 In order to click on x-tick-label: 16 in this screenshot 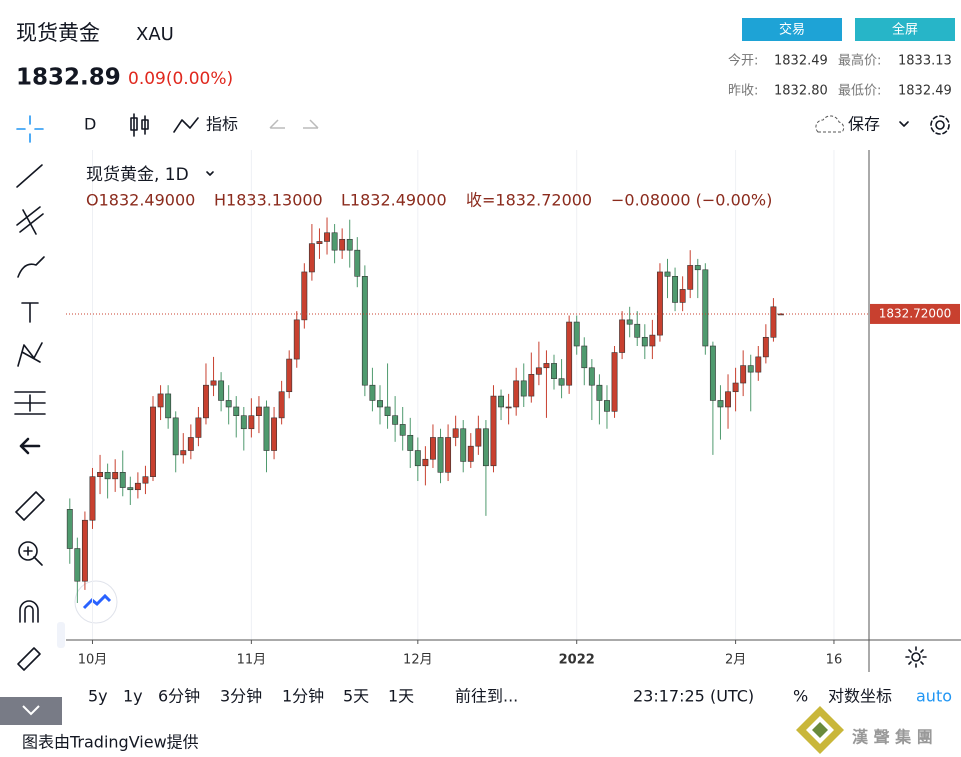, I will do `click(834, 660)`.